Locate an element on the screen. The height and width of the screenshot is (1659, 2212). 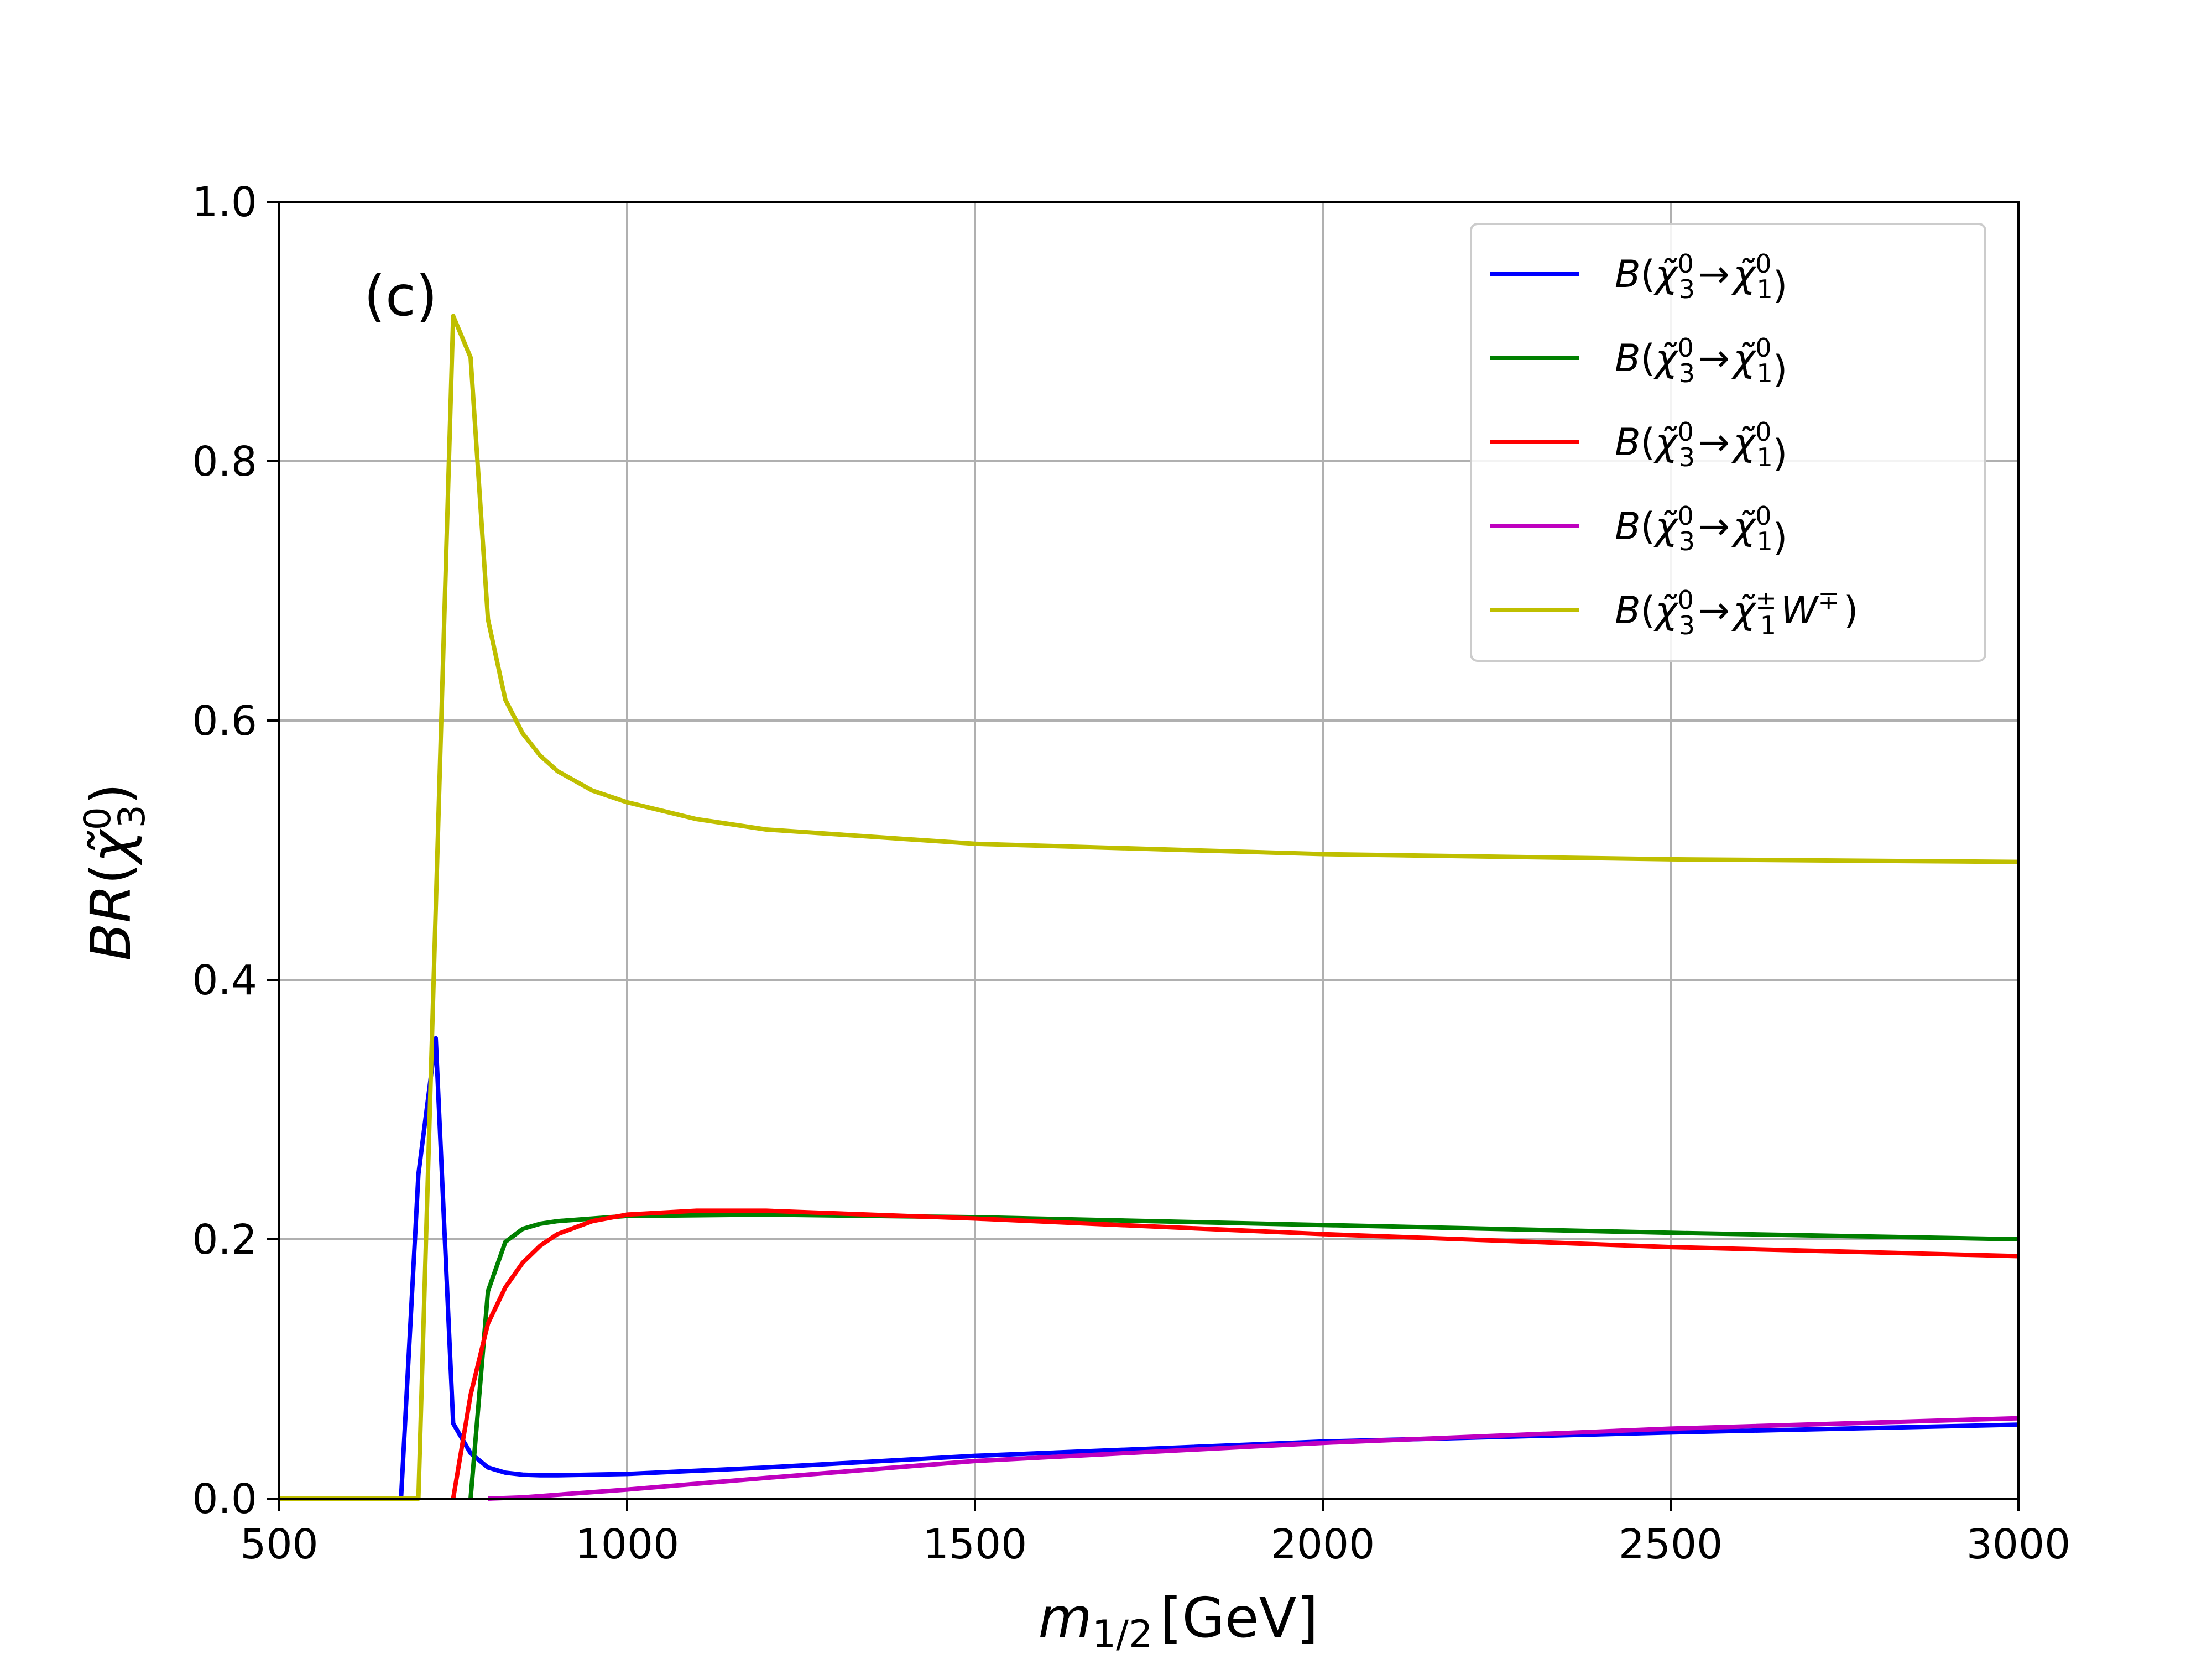
y-tick-label: 0.6 is located at coordinates (225, 721).